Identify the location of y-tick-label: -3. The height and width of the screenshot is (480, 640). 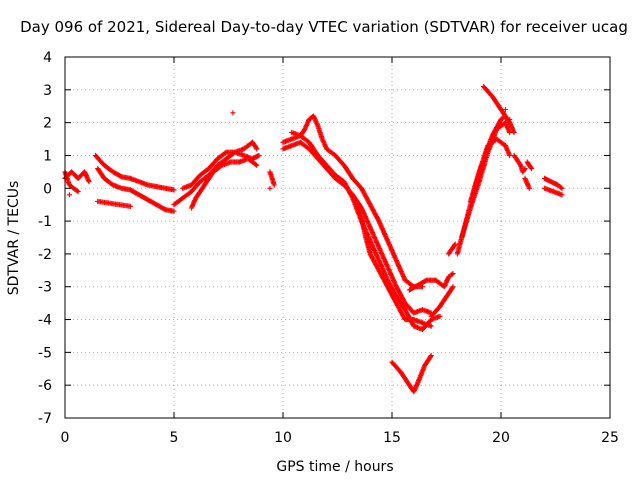
(45, 288).